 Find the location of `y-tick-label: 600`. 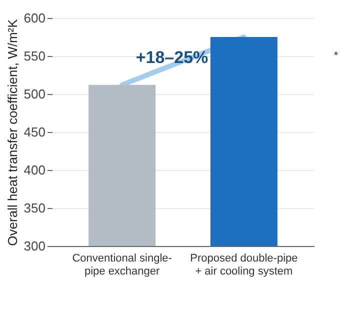

y-tick-label: 600 is located at coordinates (35, 18).